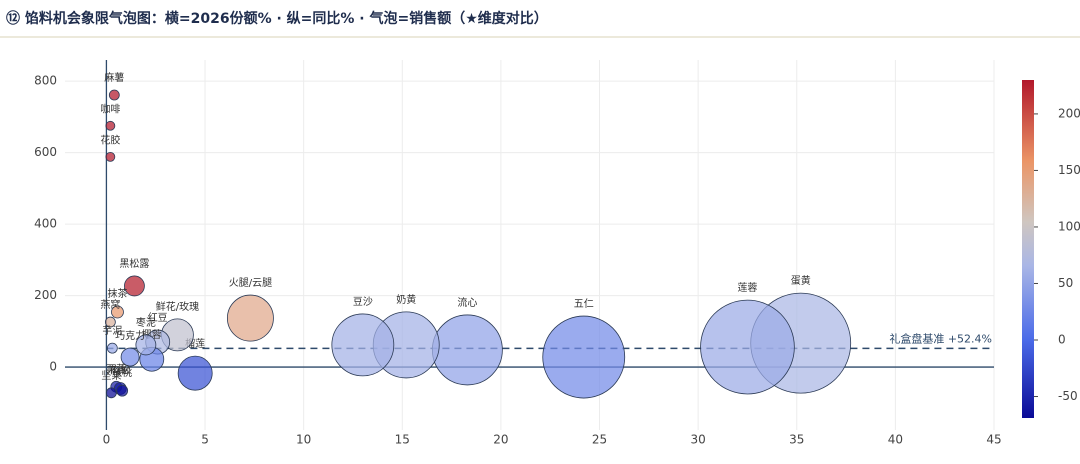 This screenshot has width=1080, height=464. What do you see at coordinates (1069, 226) in the screenshot?
I see `colorbar-tick-label: 100` at bounding box center [1069, 226].